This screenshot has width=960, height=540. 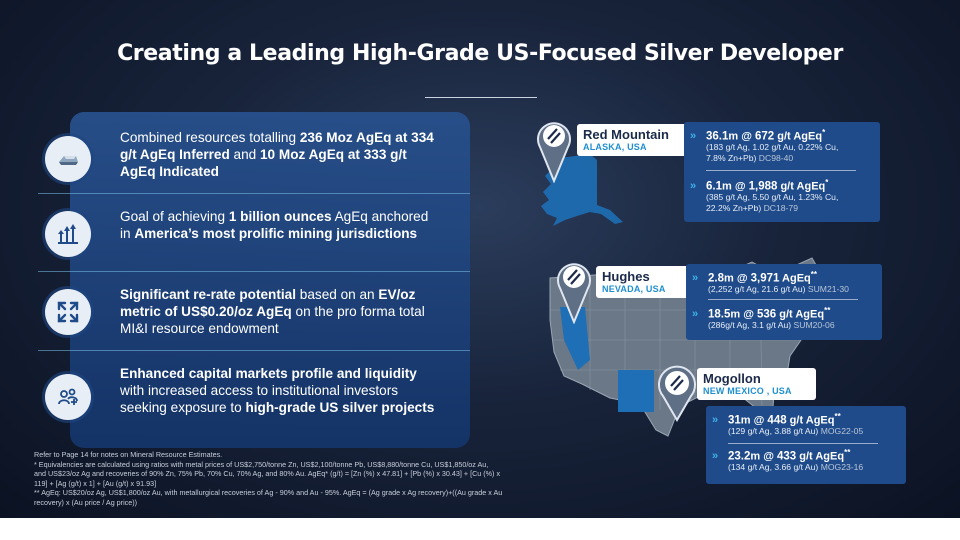 What do you see at coordinates (734, 207) in the screenshot?
I see `intercept-assay: 22.2% Zn+Pb)` at bounding box center [734, 207].